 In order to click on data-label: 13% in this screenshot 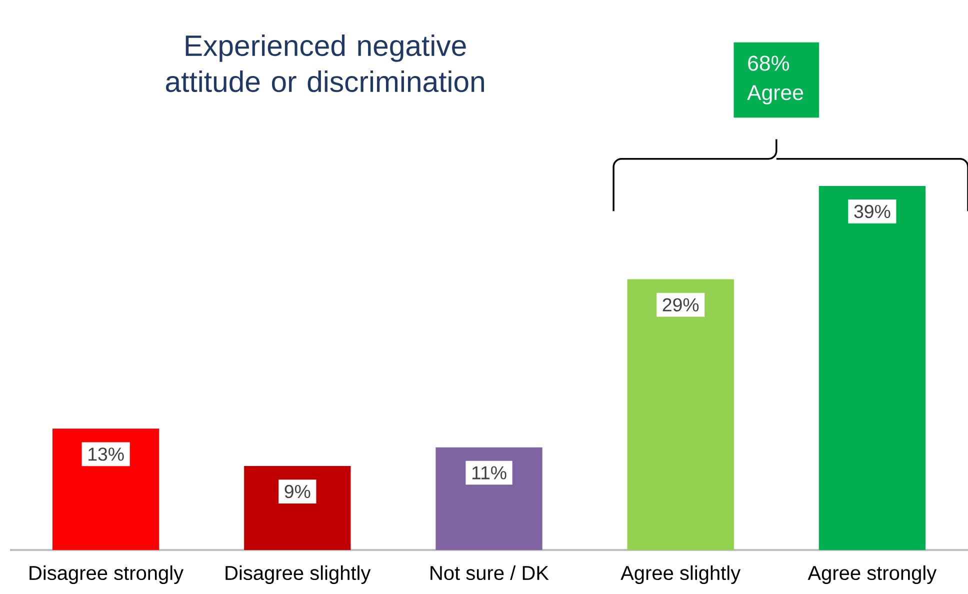, I will do `click(106, 454)`.